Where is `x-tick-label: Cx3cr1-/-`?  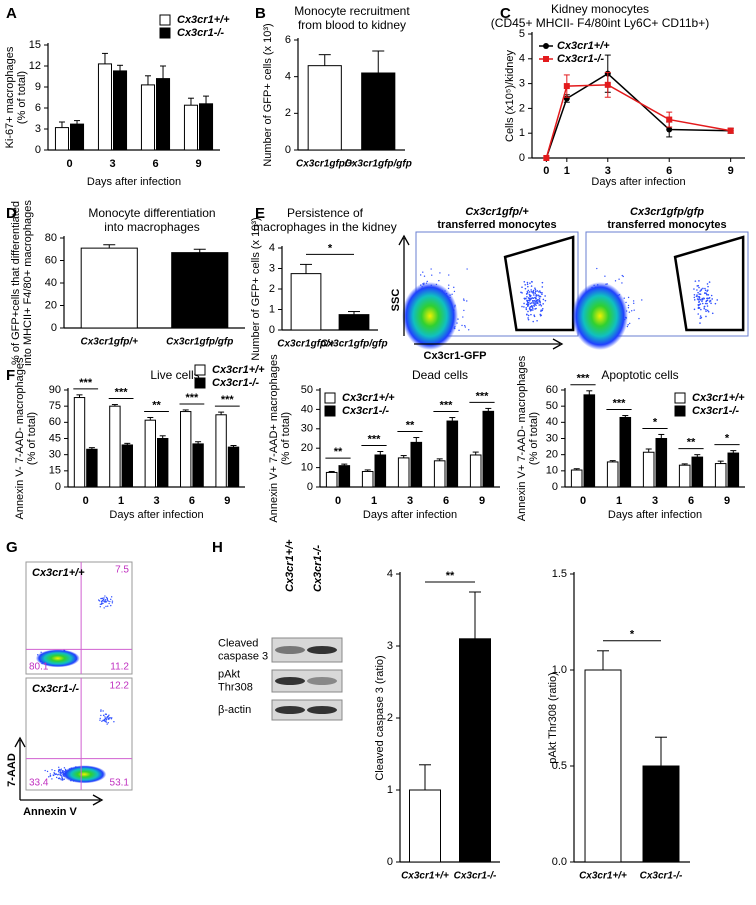
x-tick-label: Cx3cr1-/- is located at coordinates (475, 876).